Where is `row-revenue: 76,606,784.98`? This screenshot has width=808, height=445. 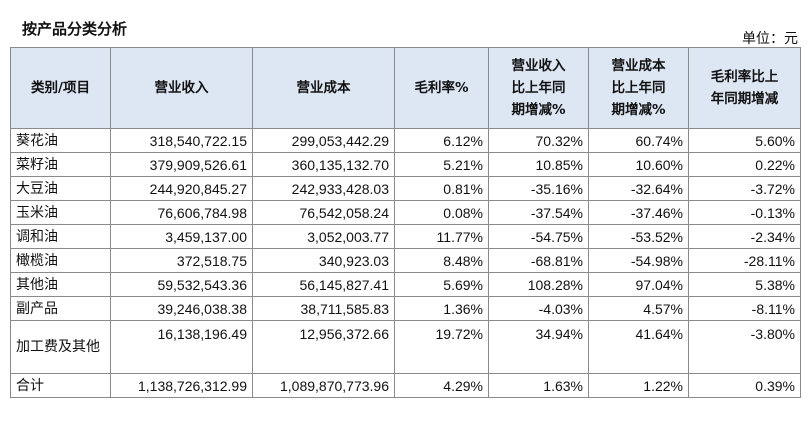
row-revenue: 76,606,784.98 is located at coordinates (181, 212).